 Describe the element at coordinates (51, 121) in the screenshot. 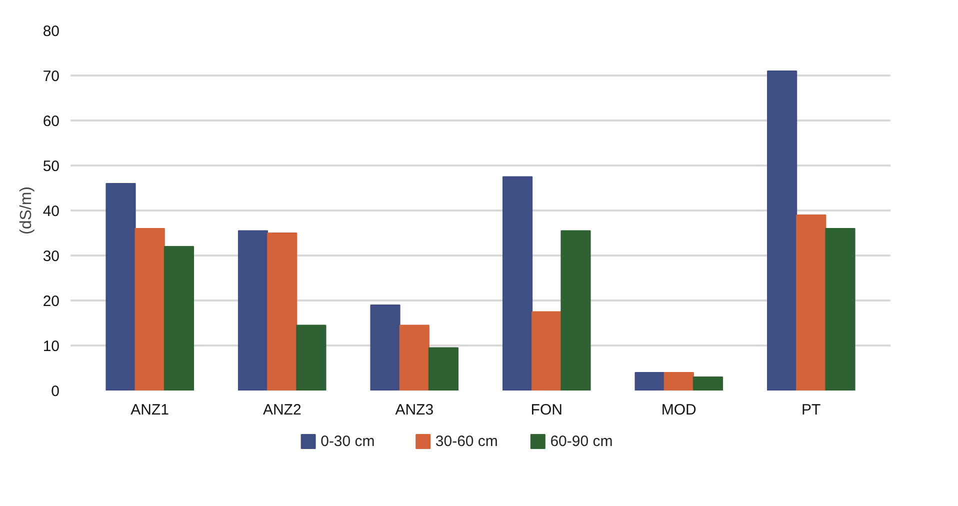

I see `y-tick-label: 60` at that location.